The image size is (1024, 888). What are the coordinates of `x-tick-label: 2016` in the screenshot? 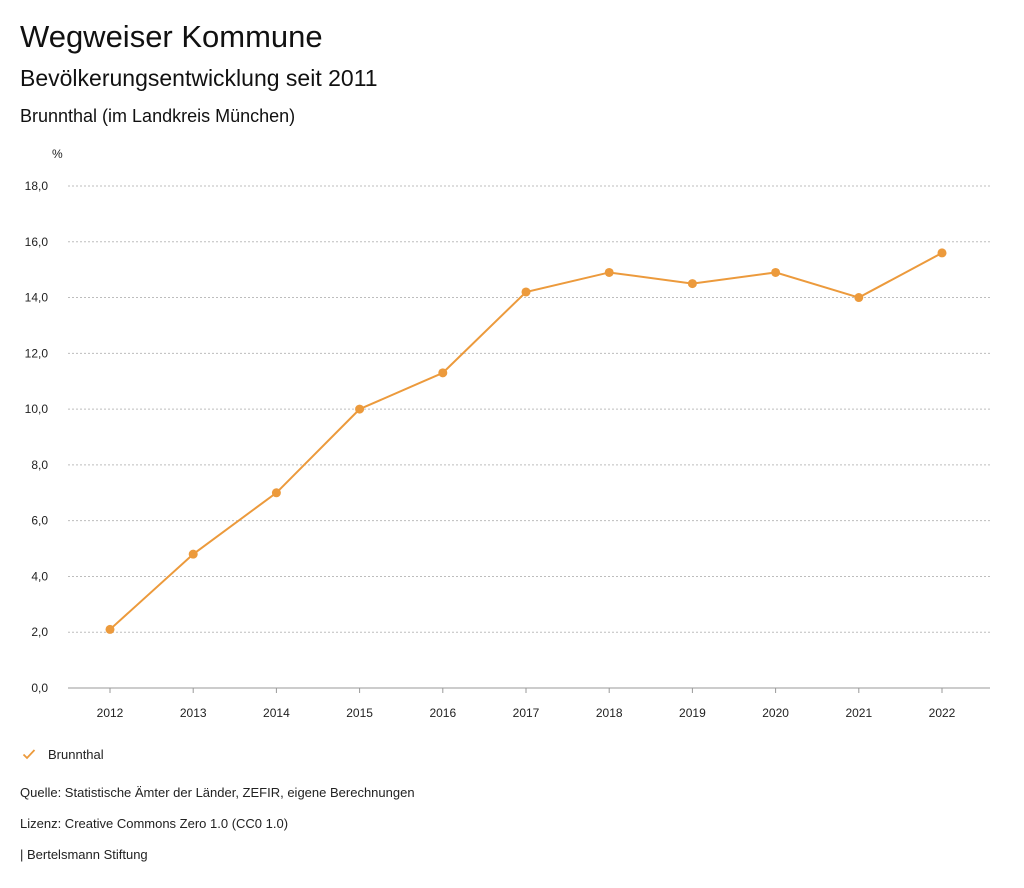 It's located at (442, 713).